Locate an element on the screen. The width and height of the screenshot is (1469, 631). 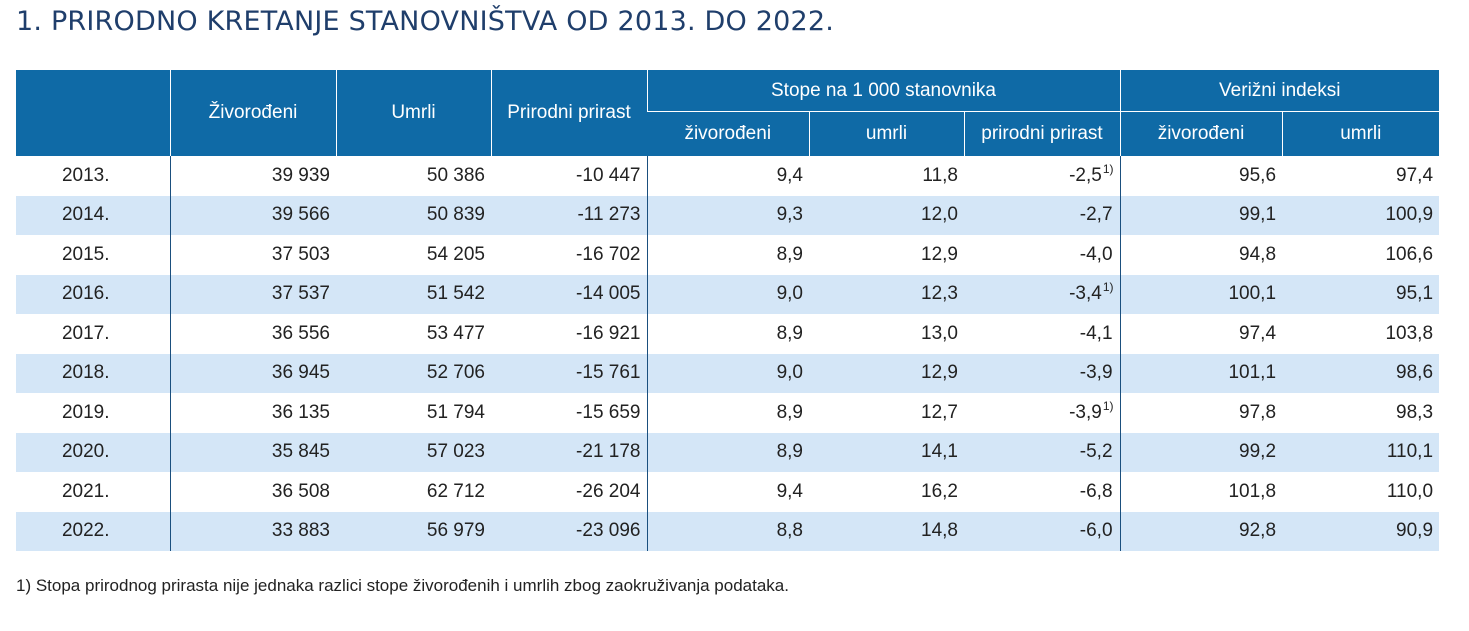
cell-year: 2020. is located at coordinates (93, 452).